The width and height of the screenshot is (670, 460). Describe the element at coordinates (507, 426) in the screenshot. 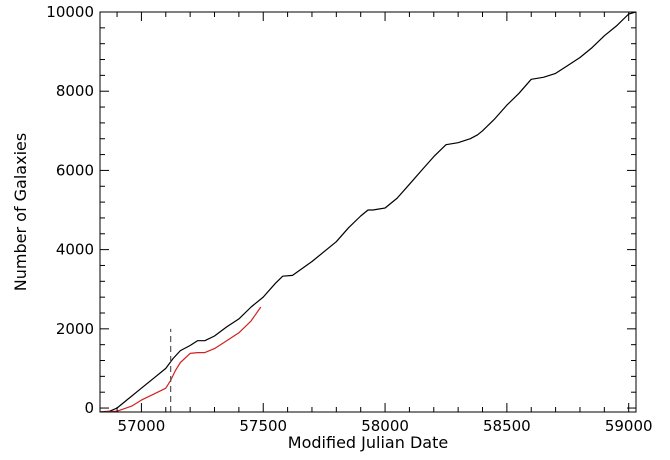

I see `x-tick-label: 58500` at that location.